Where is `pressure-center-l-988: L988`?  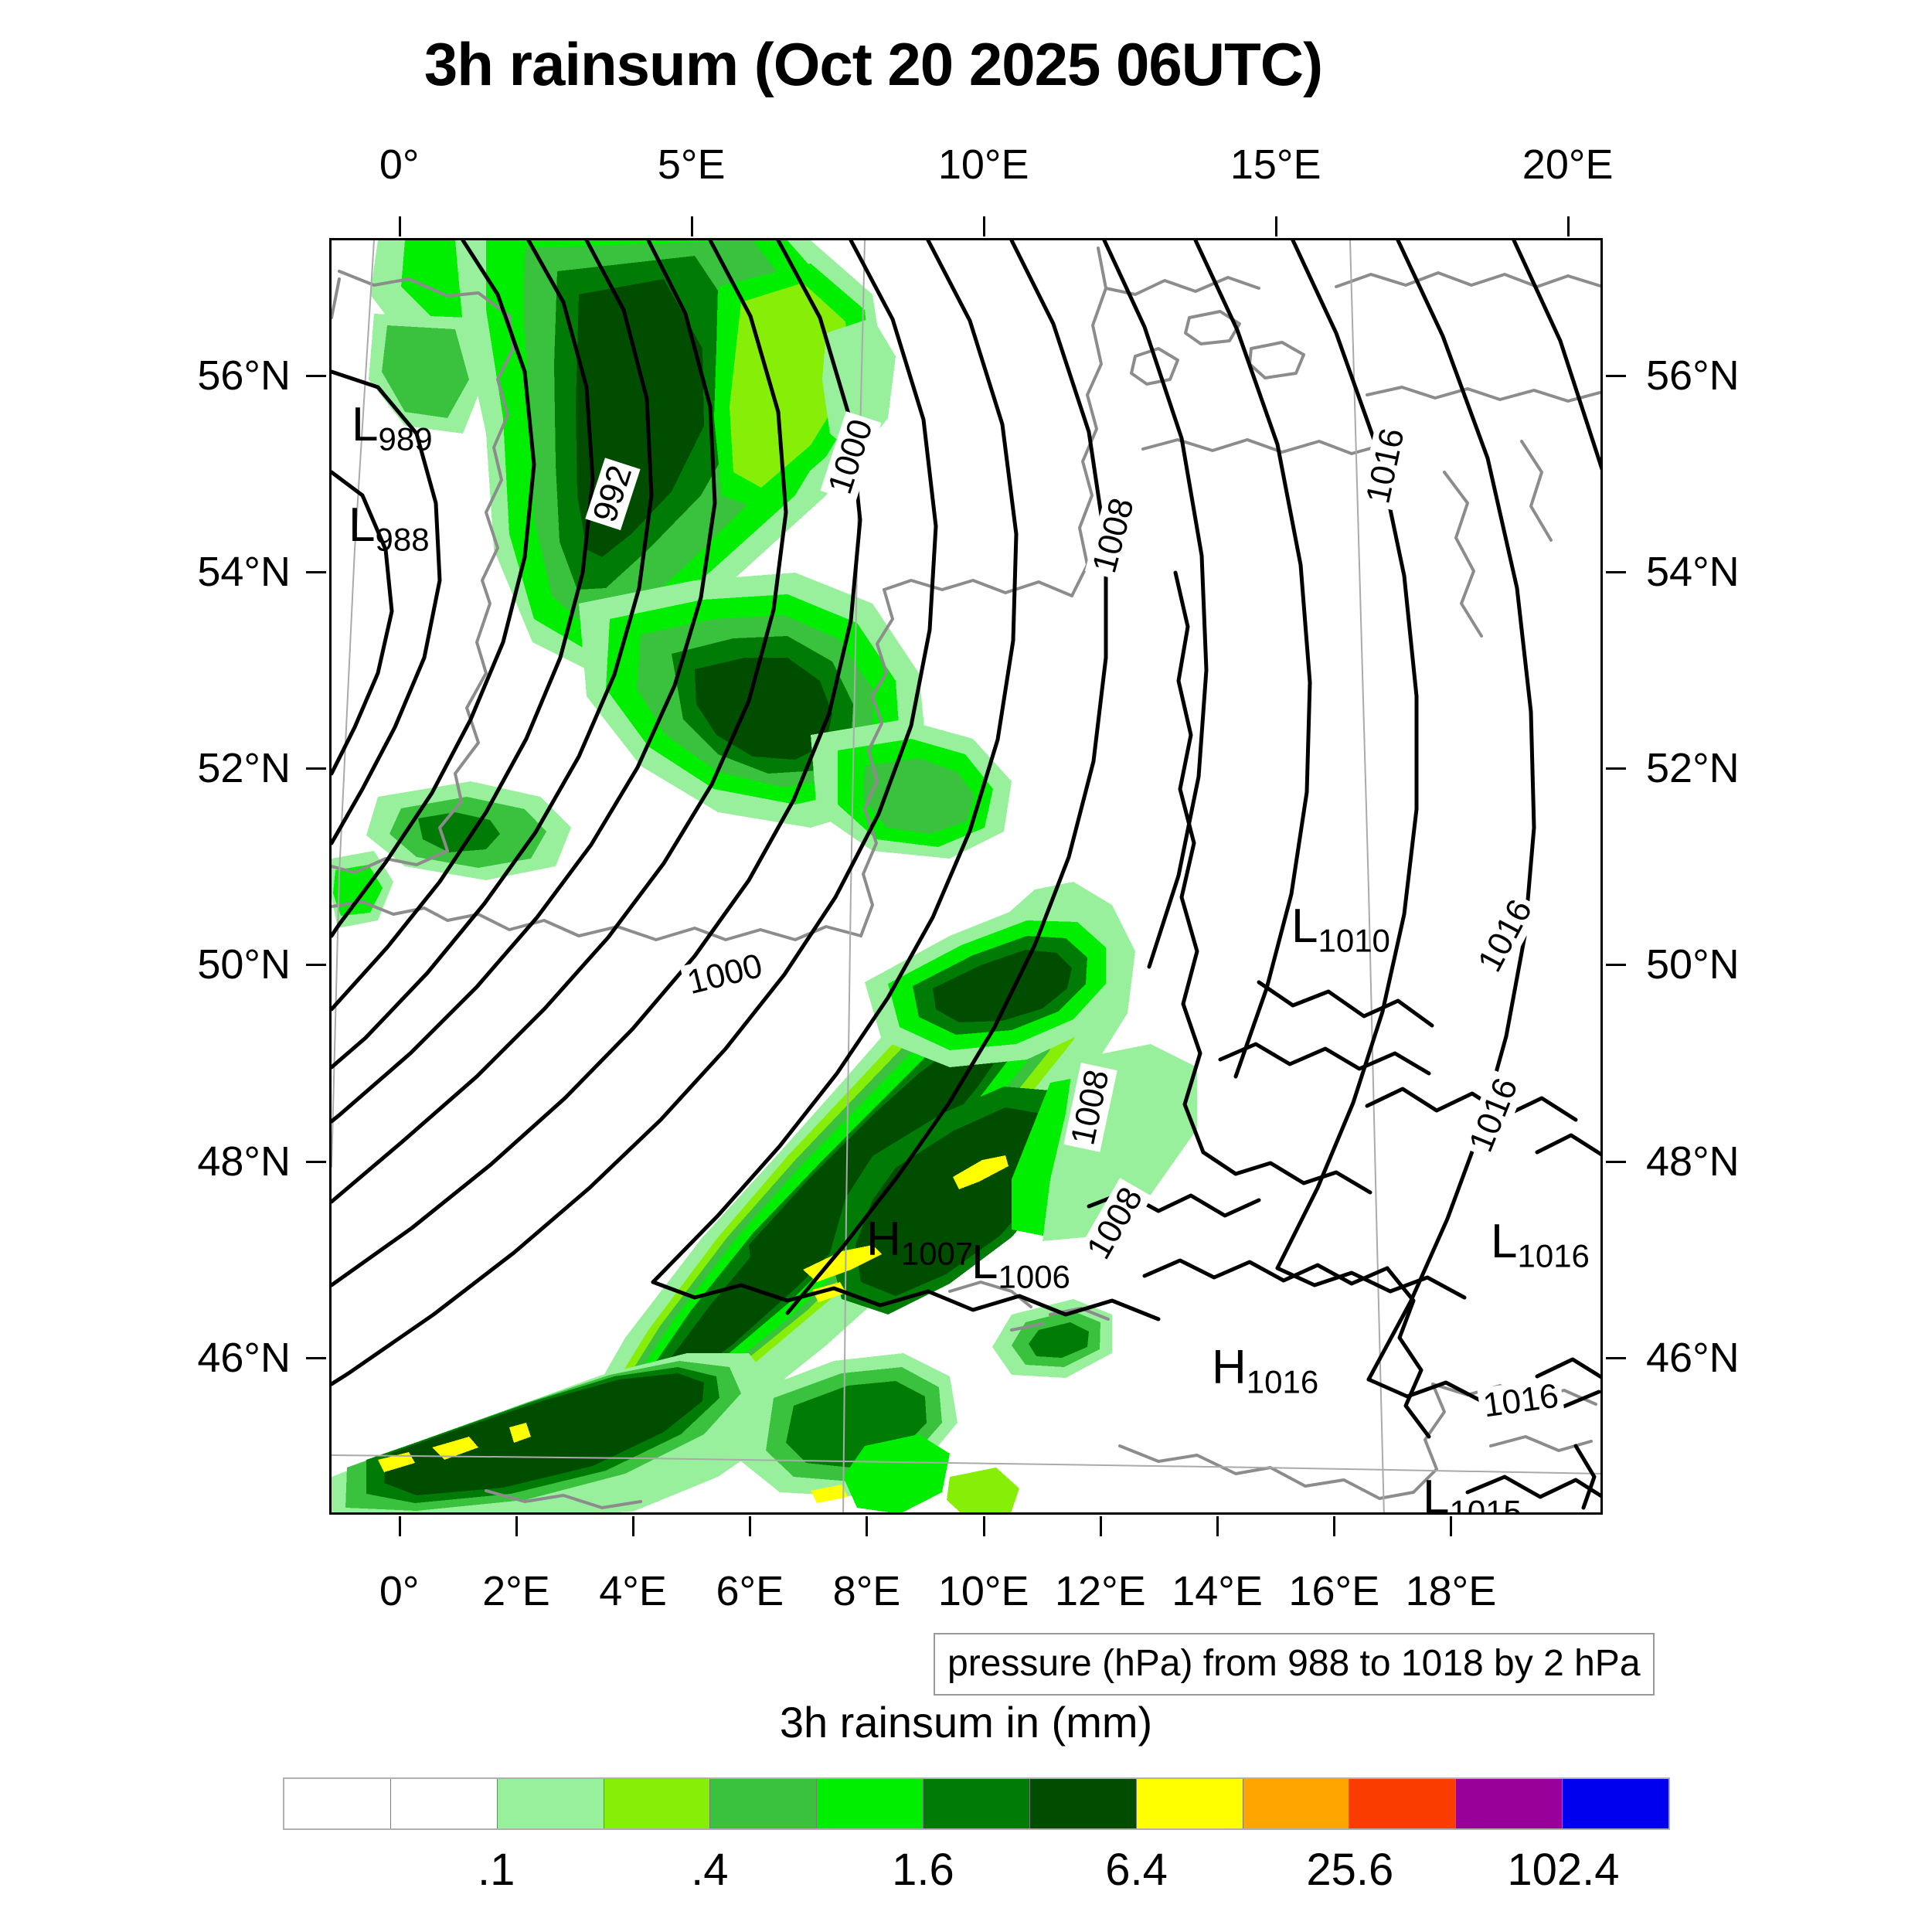 pressure-center-l-988: L988 is located at coordinates (390, 529).